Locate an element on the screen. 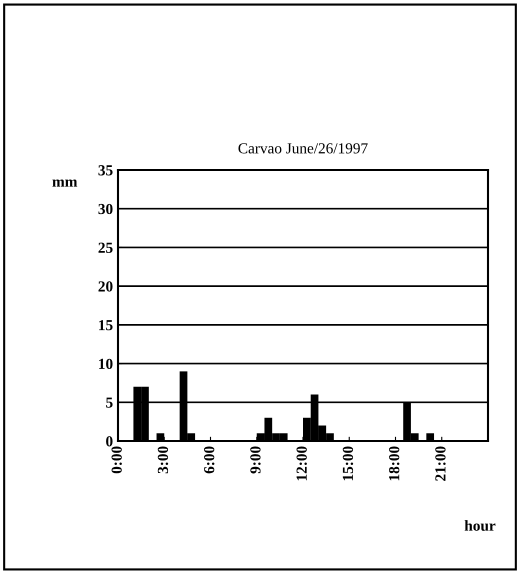 The height and width of the screenshot is (574, 520). x-tick-label: 18:00 is located at coordinates (394, 463).